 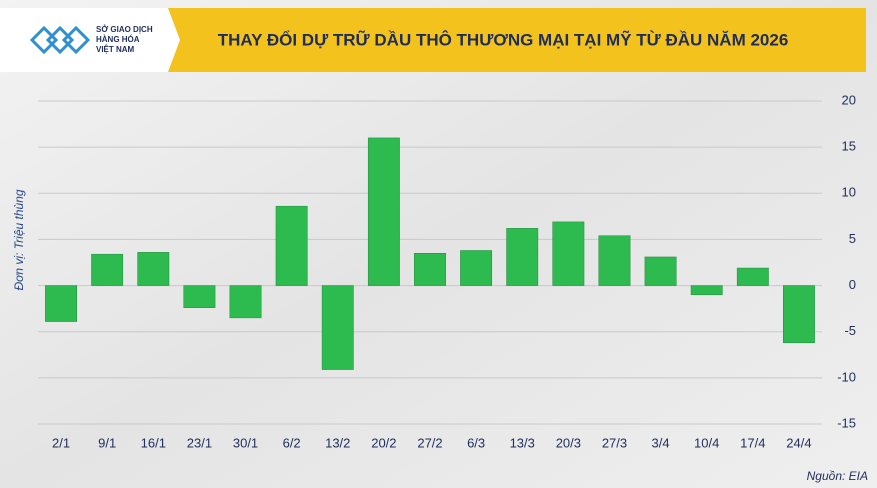 What do you see at coordinates (522, 442) in the screenshot?
I see `x-tick-label: 13/3` at bounding box center [522, 442].